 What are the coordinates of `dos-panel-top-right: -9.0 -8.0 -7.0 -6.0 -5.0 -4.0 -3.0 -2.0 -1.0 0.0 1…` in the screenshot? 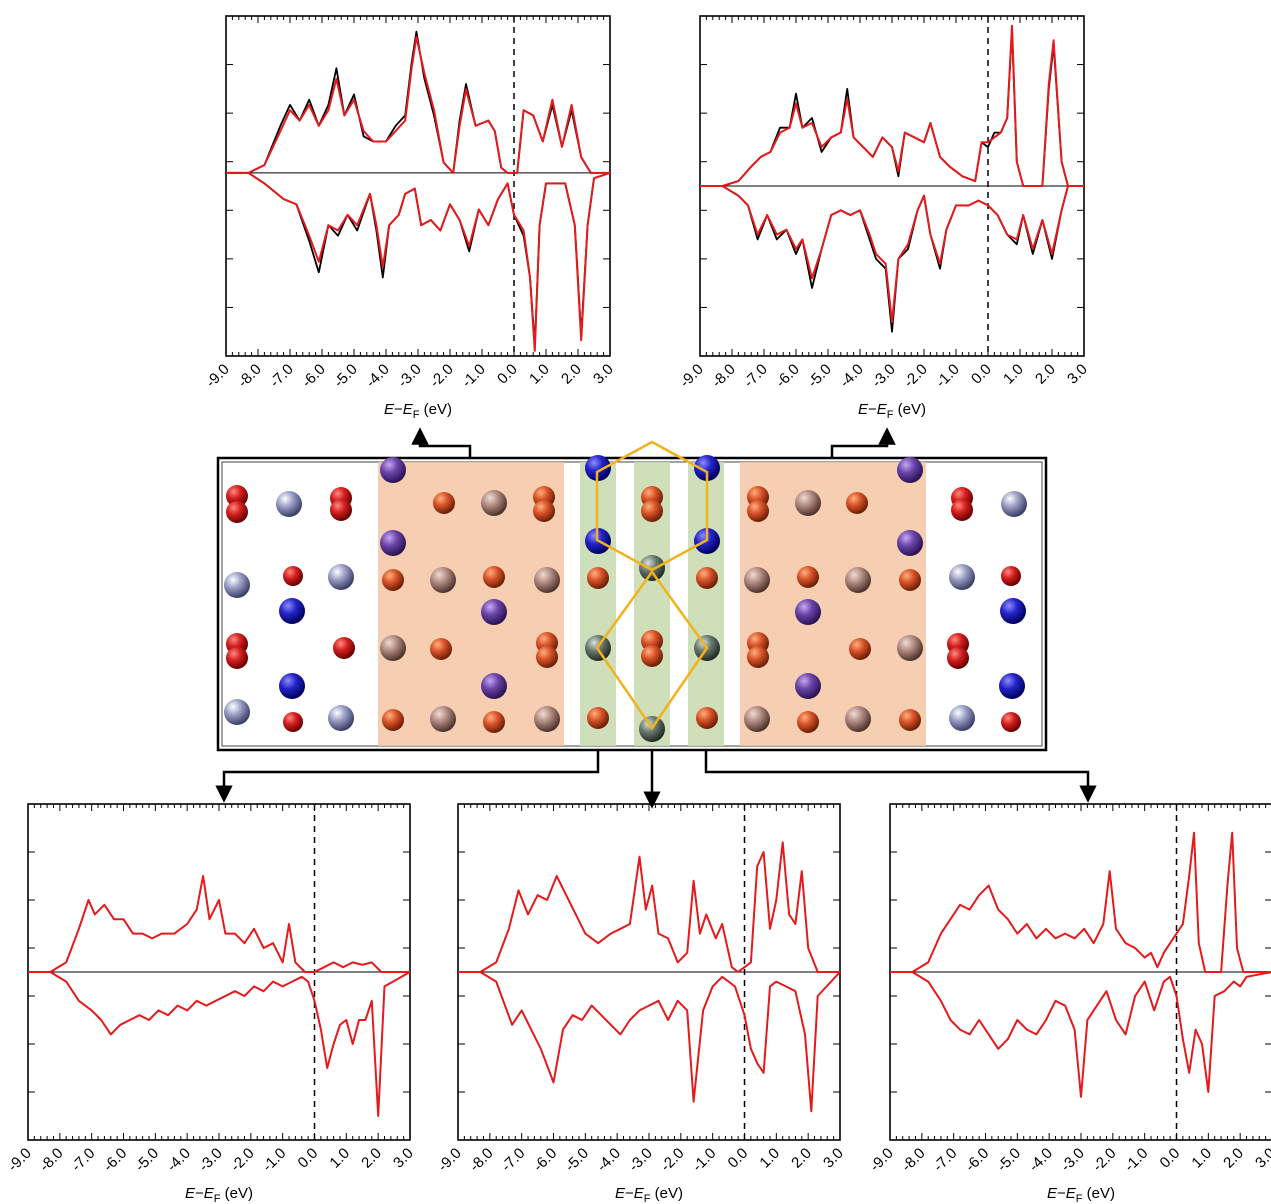 It's located at (884, 218).